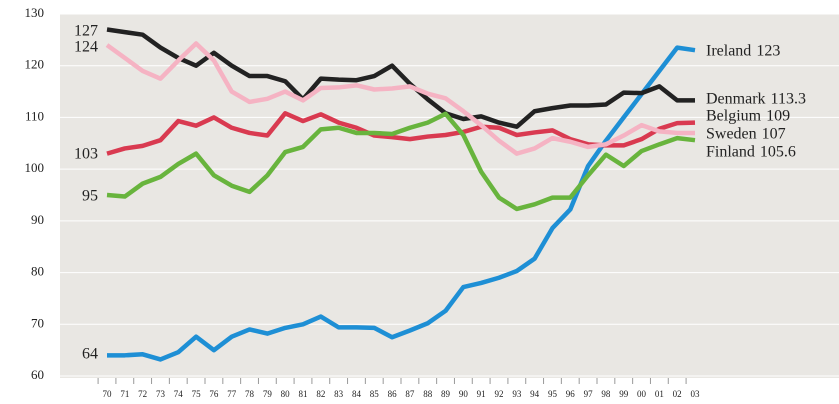 The height and width of the screenshot is (404, 839). Describe the element at coordinates (768, 51) in the screenshot. I see `end-label: 123` at that location.